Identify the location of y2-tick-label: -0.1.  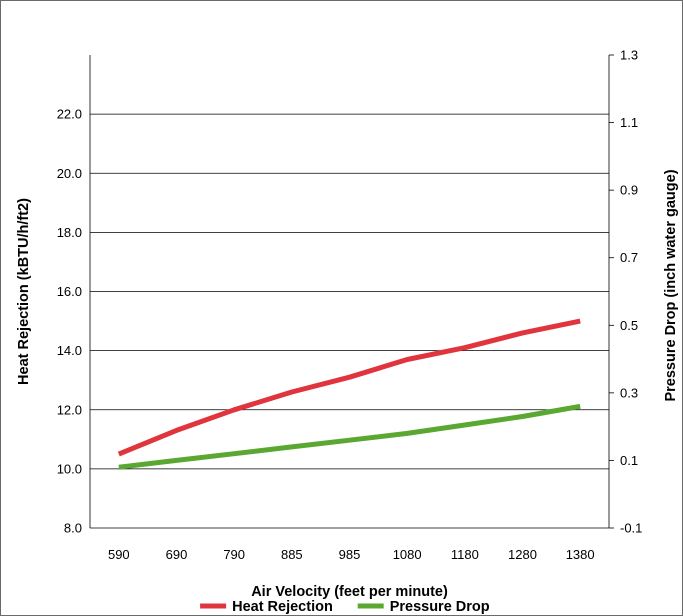
(631, 528).